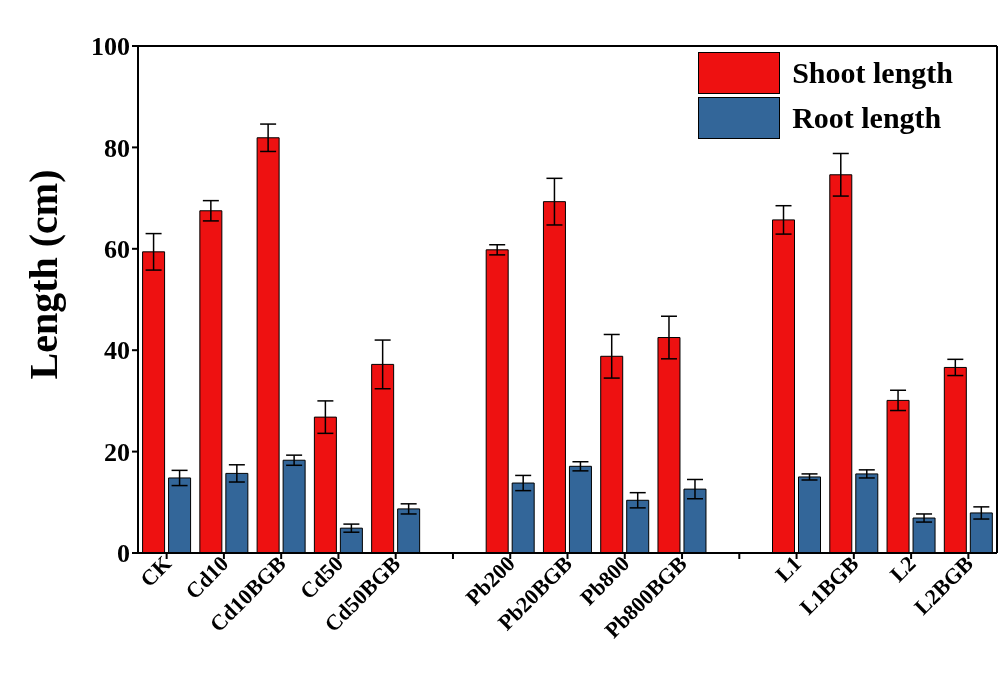  Describe the element at coordinates (867, 117) in the screenshot. I see `legend-label: Root length` at that location.